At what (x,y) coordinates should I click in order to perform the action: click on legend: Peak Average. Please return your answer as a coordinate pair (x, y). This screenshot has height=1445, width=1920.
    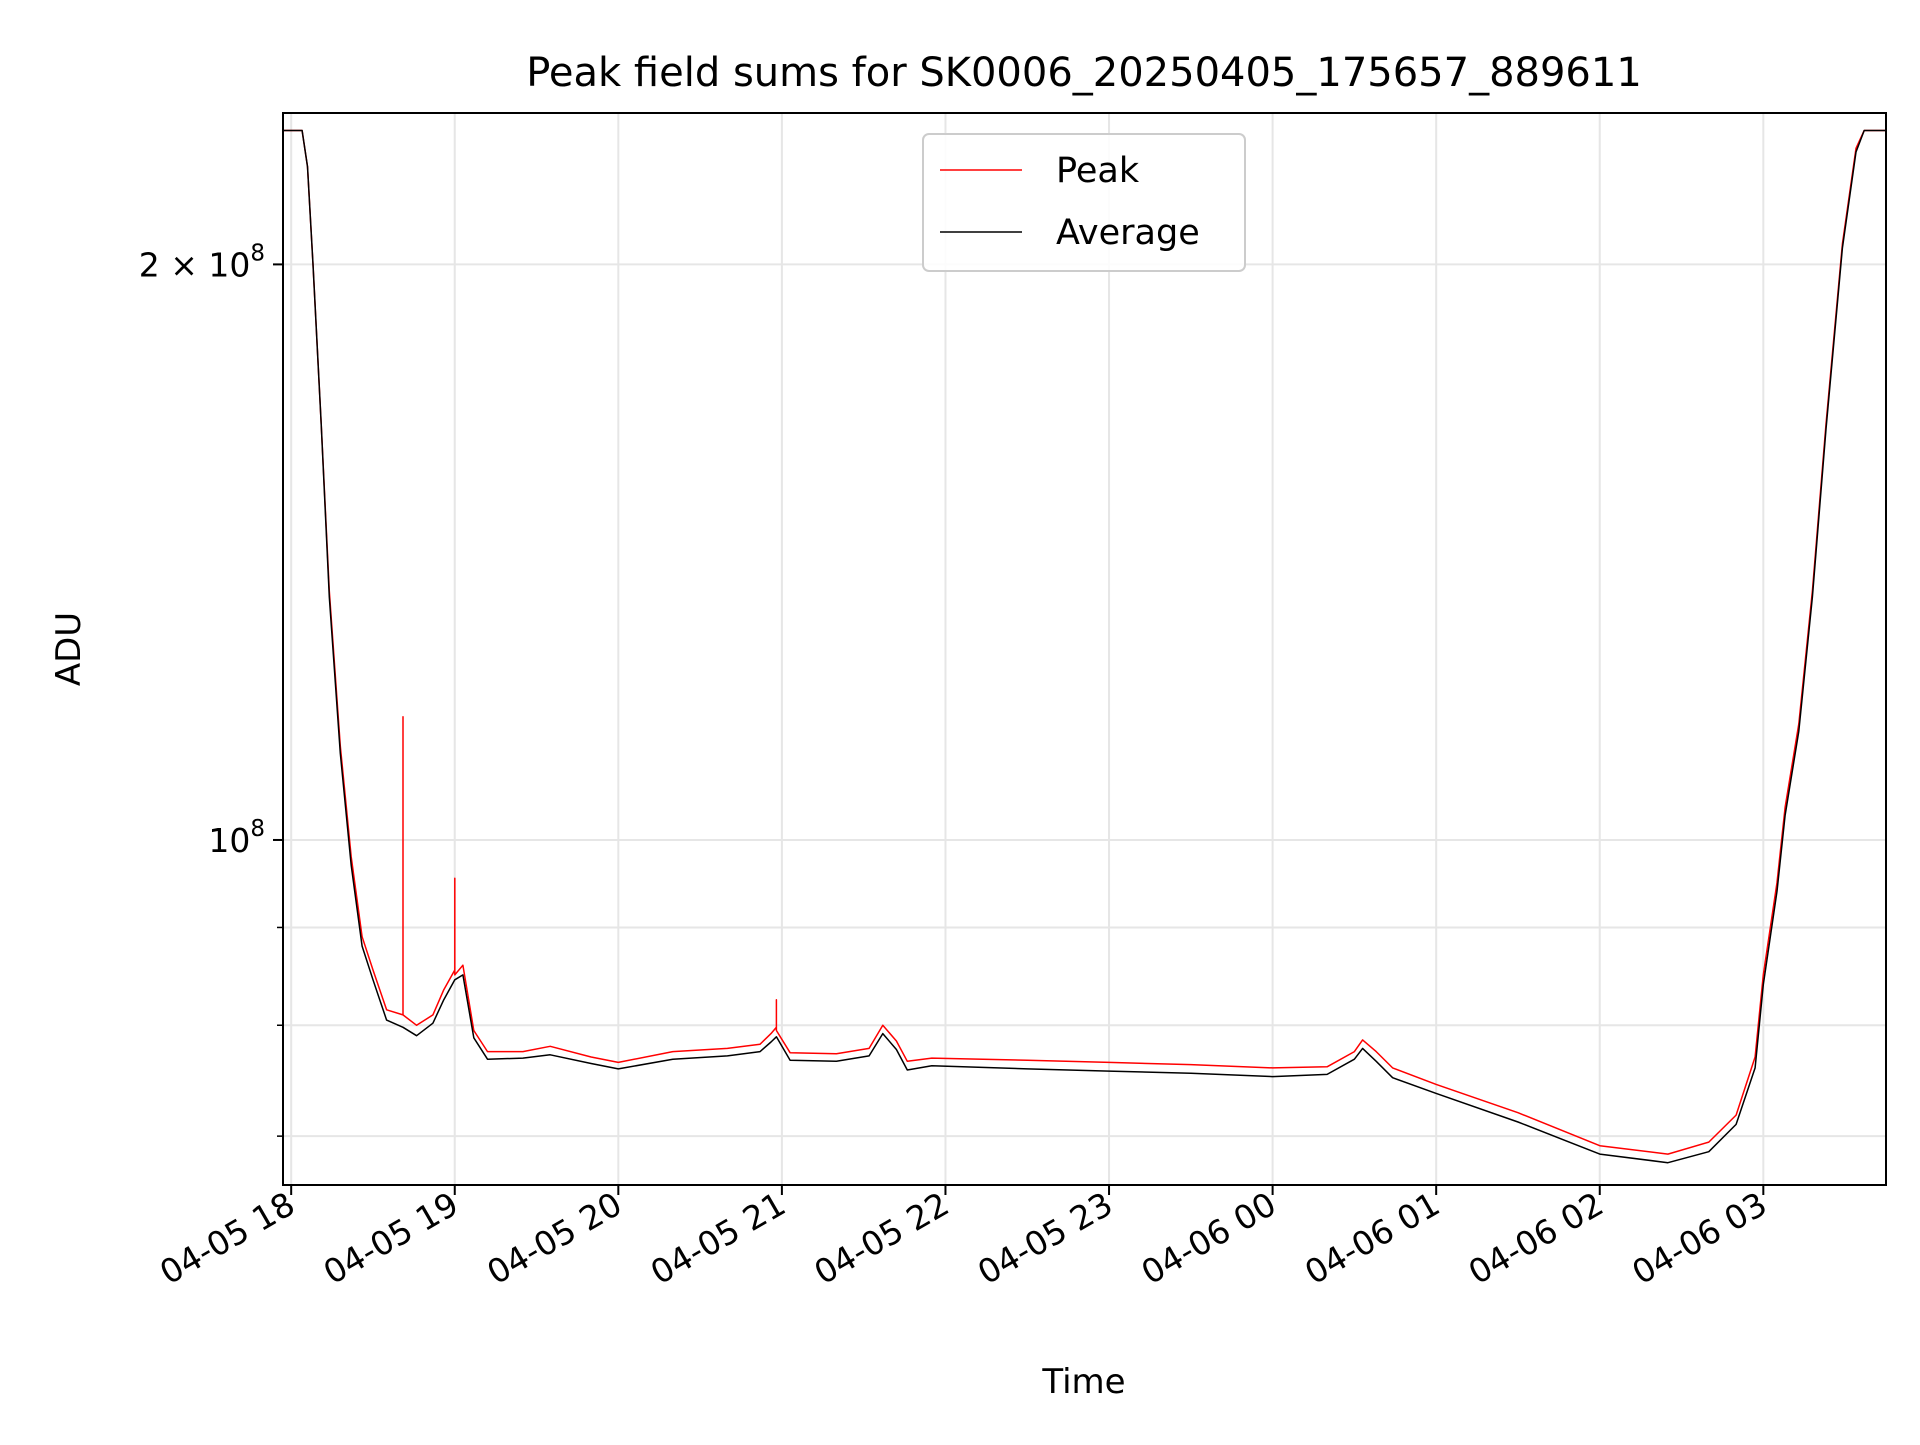
    Looking at the image, I should click on (1084, 202).